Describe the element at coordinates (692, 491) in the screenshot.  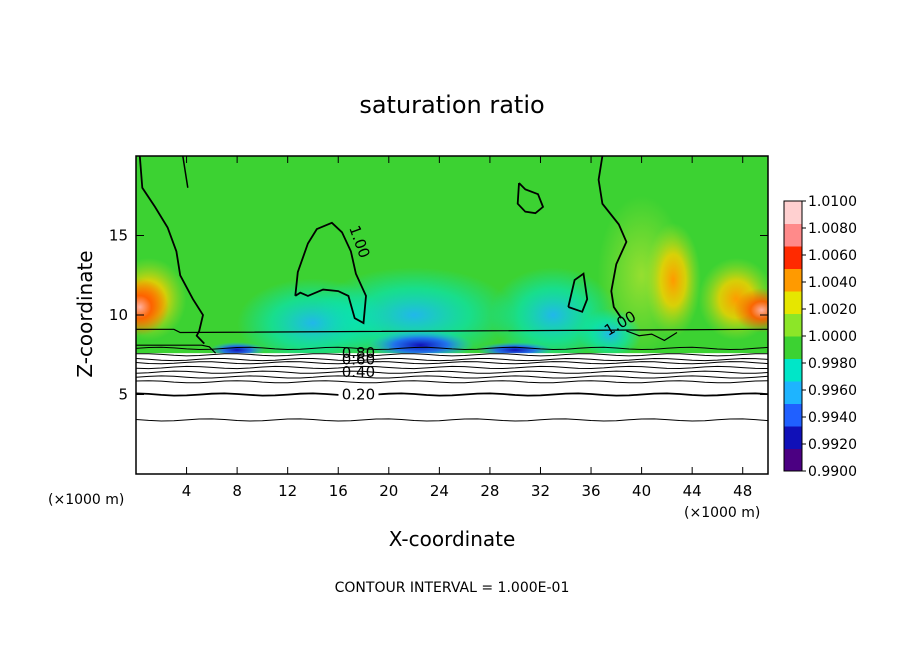
I see `x-tick-label: 44` at that location.